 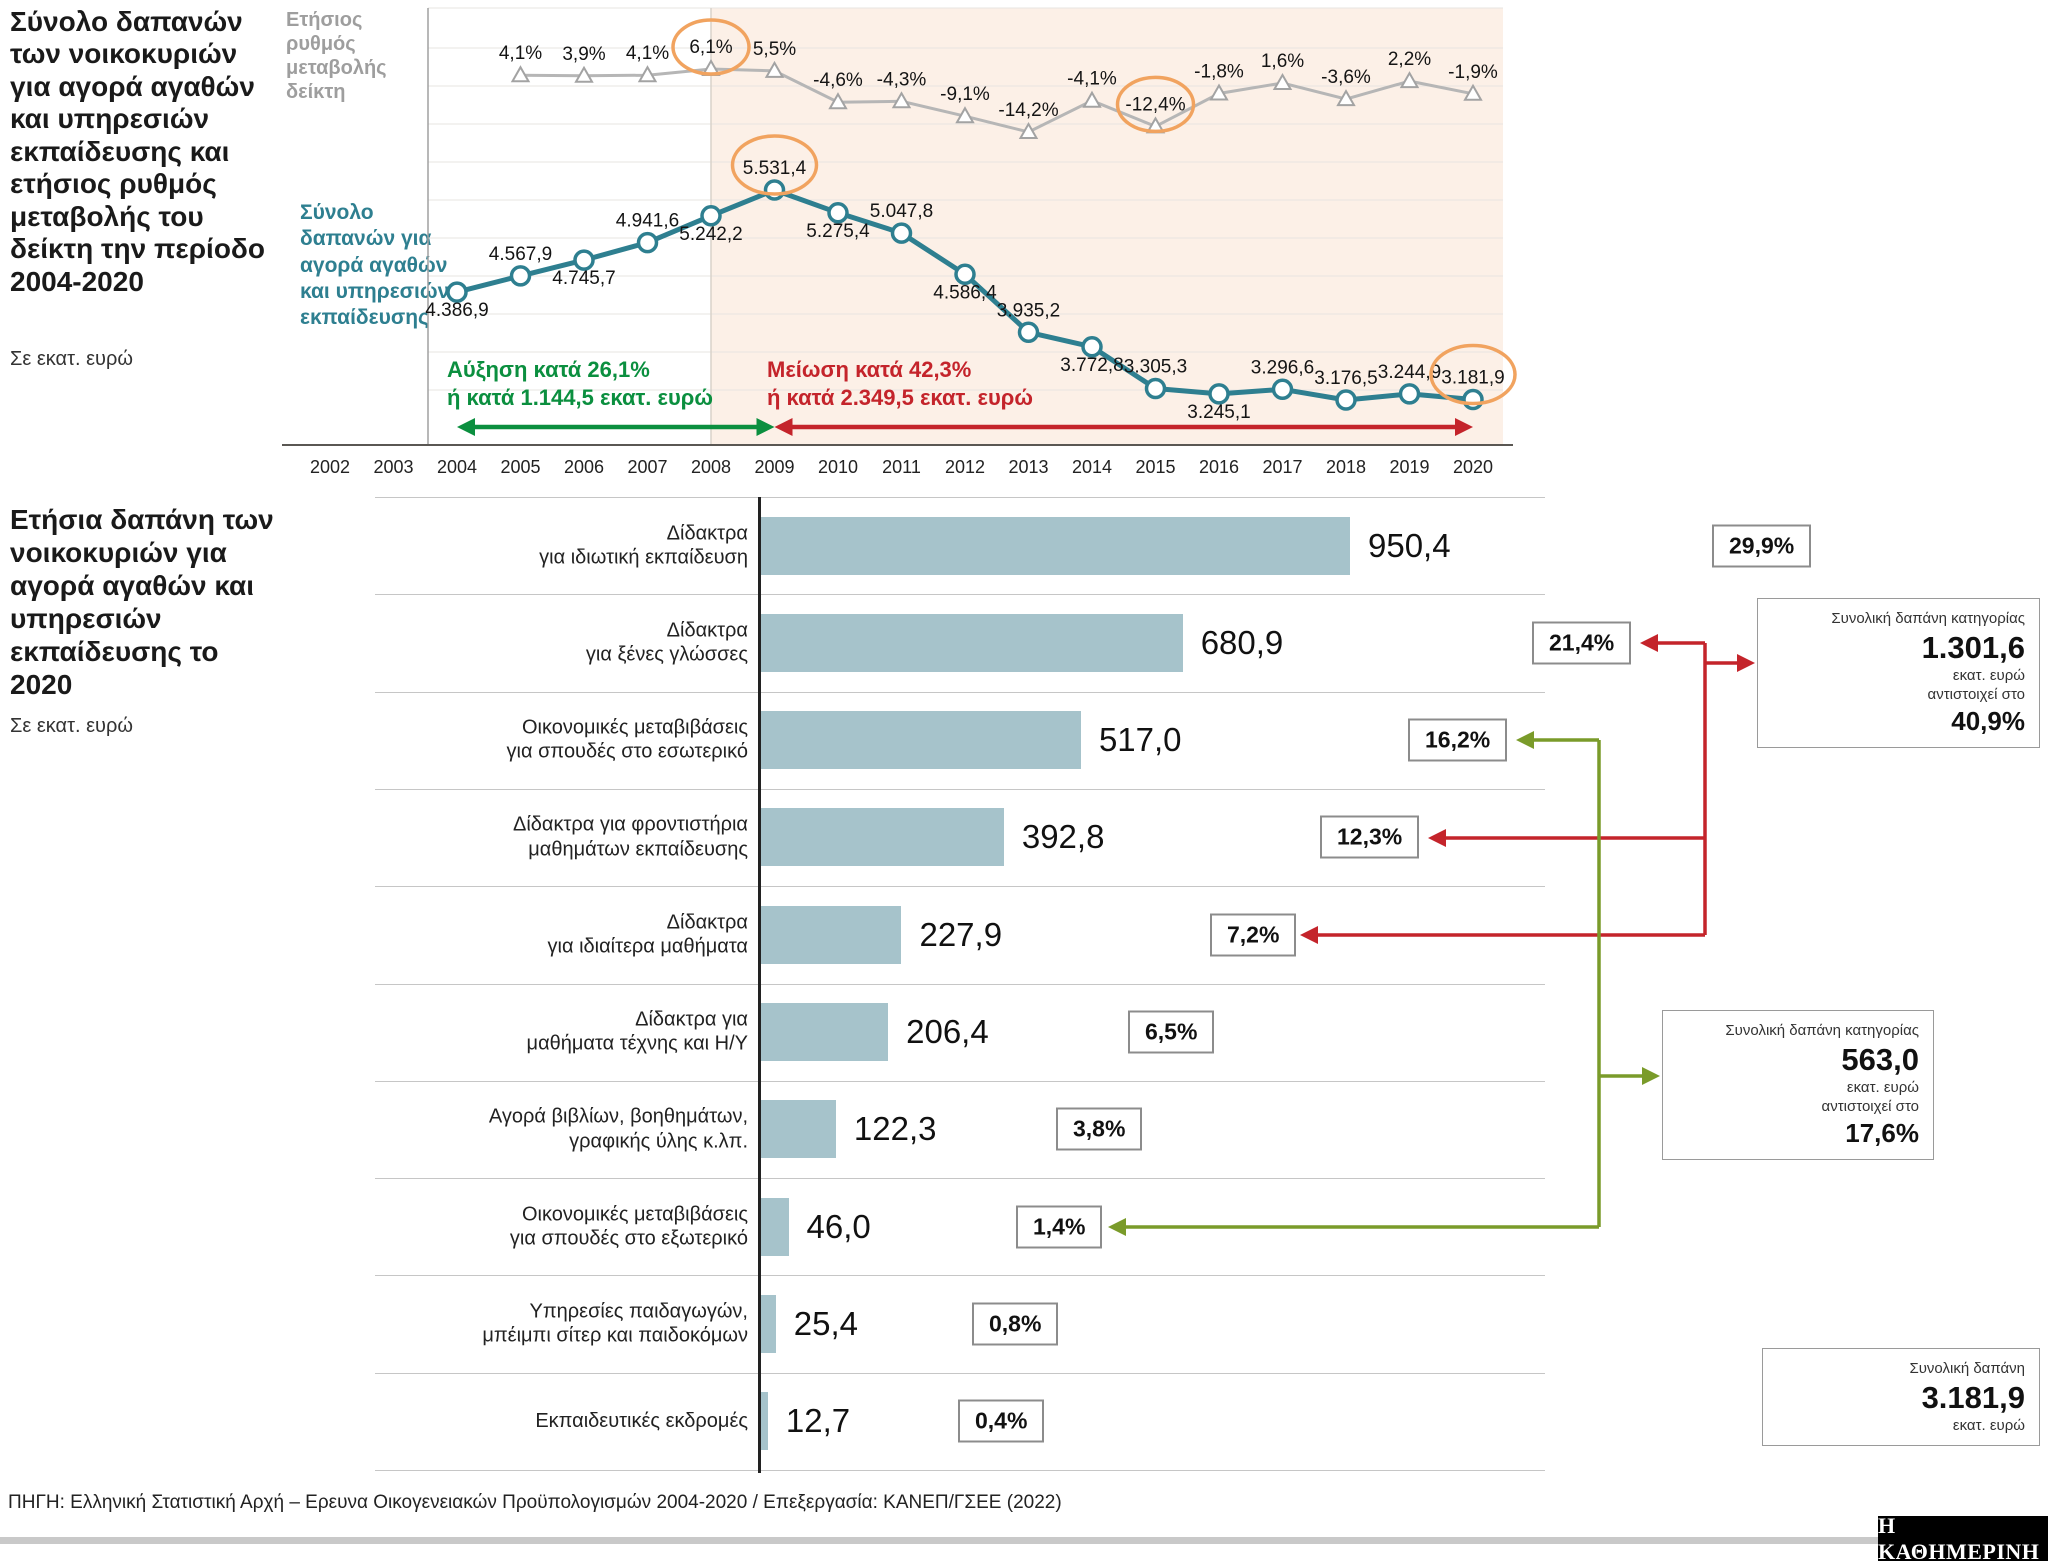 I want to click on decrease-annotation-line1: Μείωση κατά 42,3%, so click(x=869, y=369).